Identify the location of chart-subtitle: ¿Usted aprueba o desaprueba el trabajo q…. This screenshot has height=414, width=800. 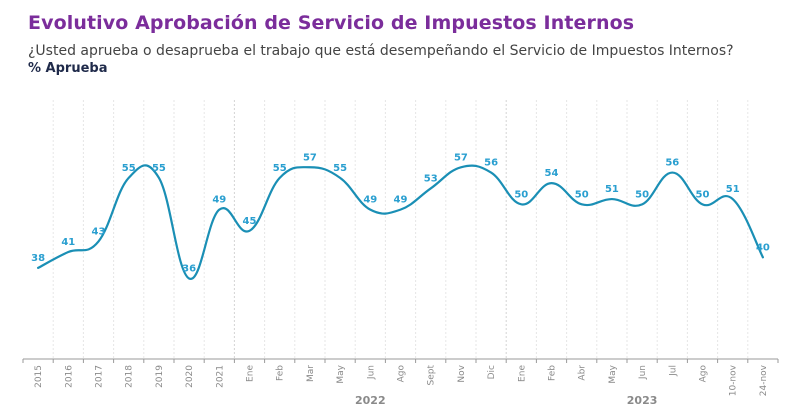
(381, 51).